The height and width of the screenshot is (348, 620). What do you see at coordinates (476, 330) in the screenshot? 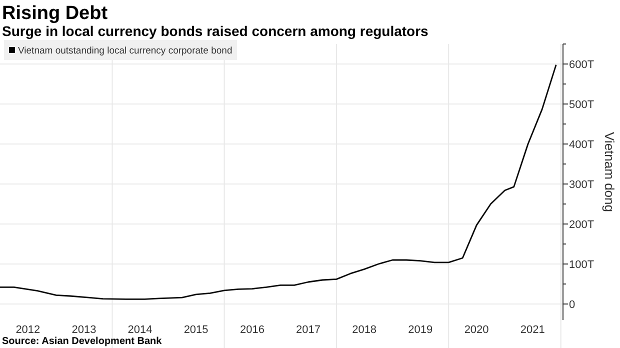
I see `x-tick-label: 2020` at bounding box center [476, 330].